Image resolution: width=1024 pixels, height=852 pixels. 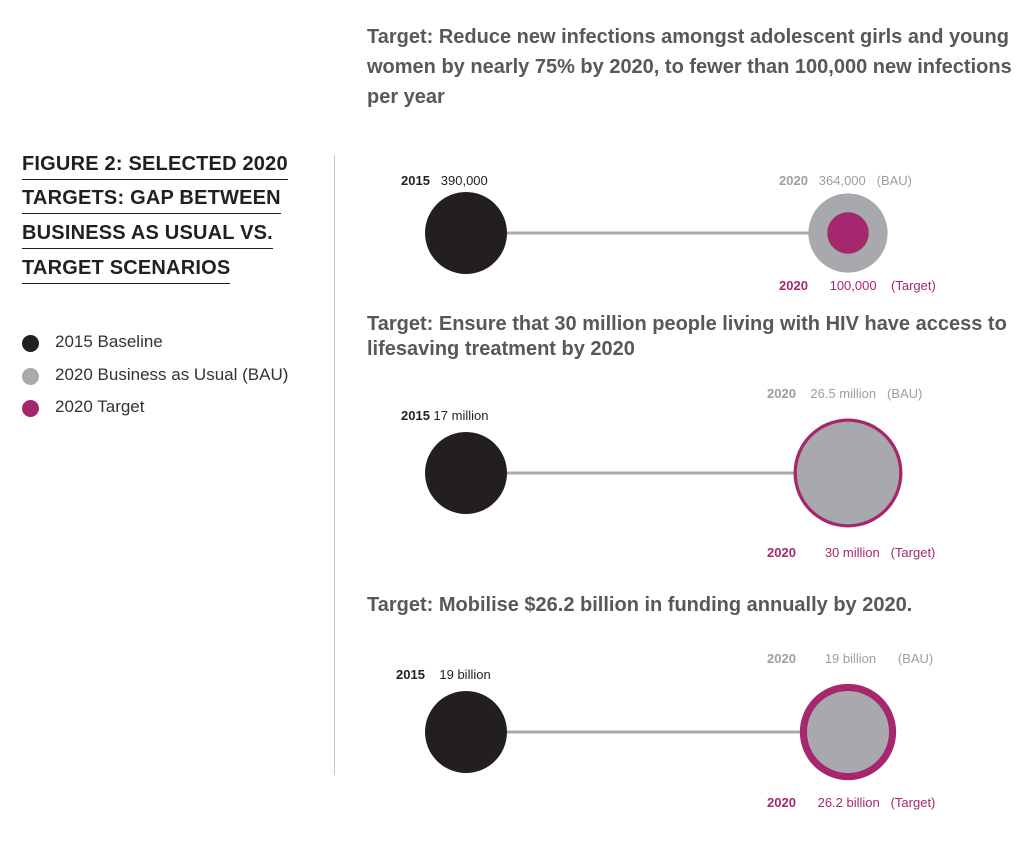 What do you see at coordinates (155, 166) in the screenshot?
I see `figure-title-line-1: FIGURE 2: SELECTED 2020` at bounding box center [155, 166].